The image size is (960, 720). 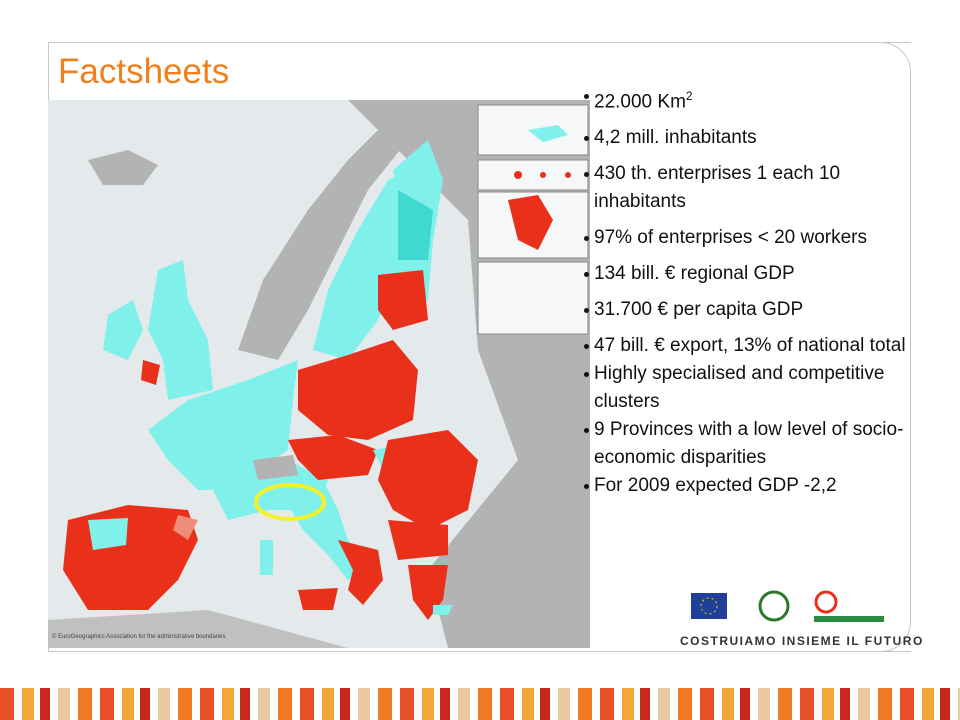 I want to click on fact-item: 22.000 Km2, so click(x=747, y=99).